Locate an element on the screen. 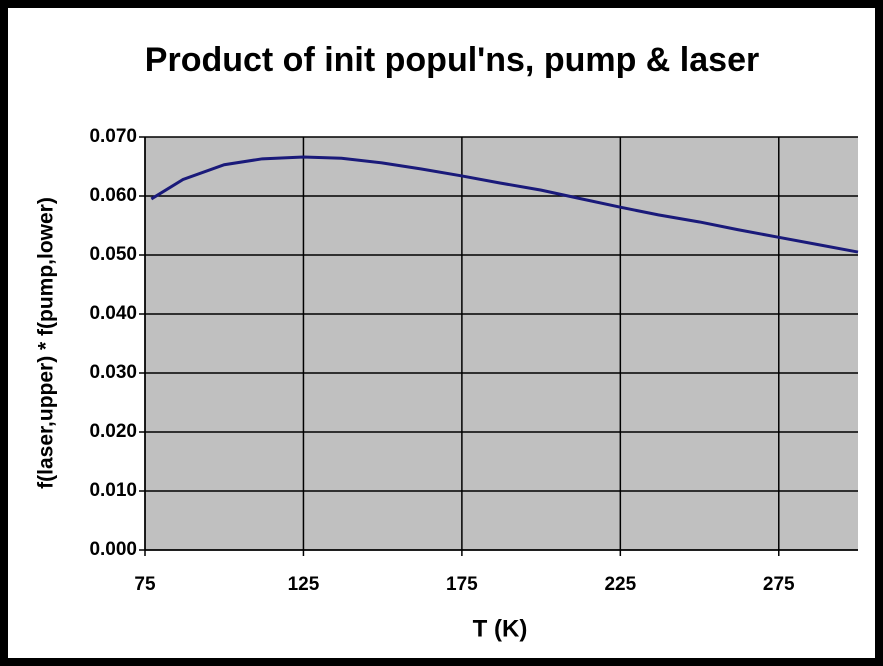  x-tick-label: 275 is located at coordinates (779, 584).